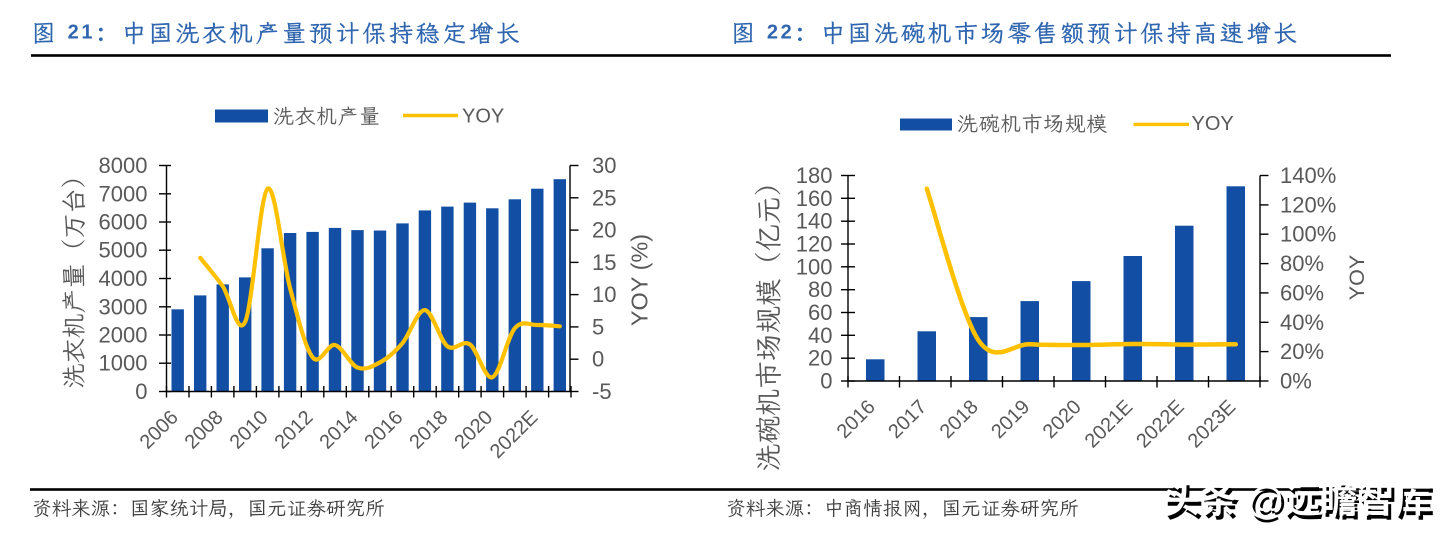  Describe the element at coordinates (123, 278) in the screenshot. I see `svg-text: 4000` at that location.